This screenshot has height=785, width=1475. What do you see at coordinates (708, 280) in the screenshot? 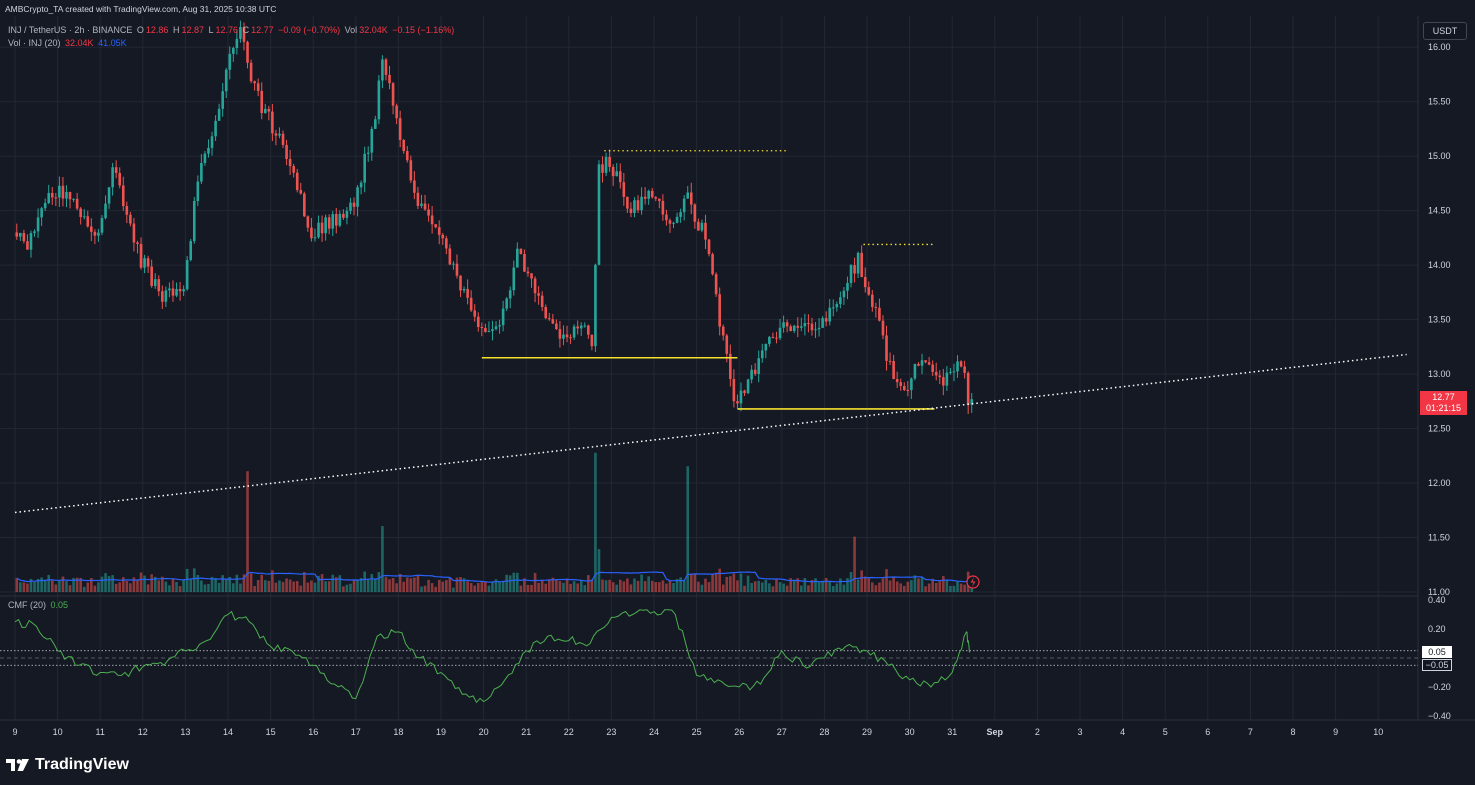
I see `support-resistance-lines` at bounding box center [708, 280].